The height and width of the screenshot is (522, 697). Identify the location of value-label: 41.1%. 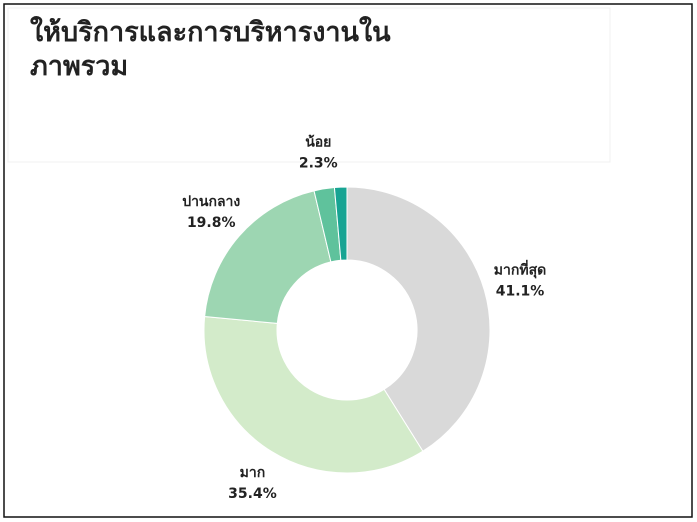
(520, 291).